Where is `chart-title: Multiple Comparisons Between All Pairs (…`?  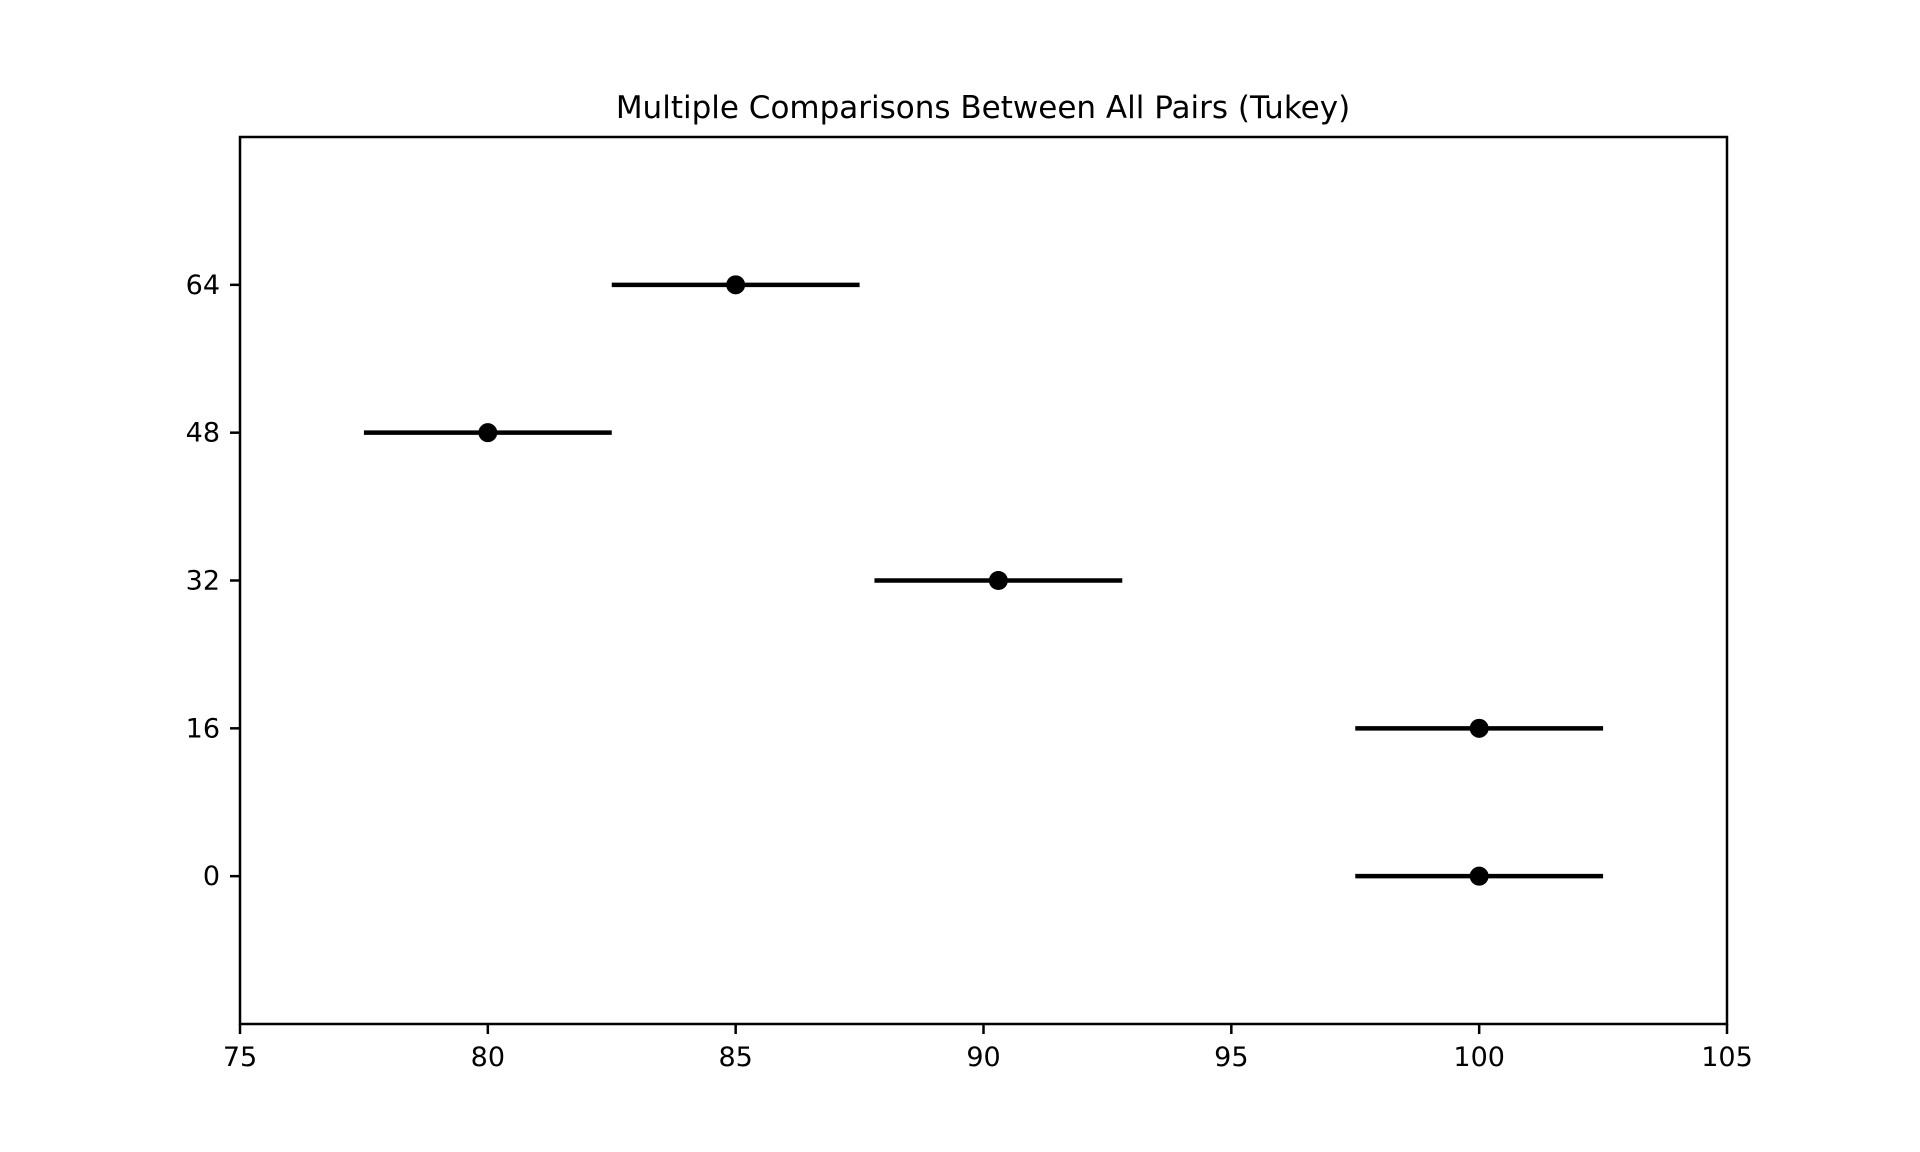 chart-title: Multiple Comparisons Between All Pairs (… is located at coordinates (983, 108).